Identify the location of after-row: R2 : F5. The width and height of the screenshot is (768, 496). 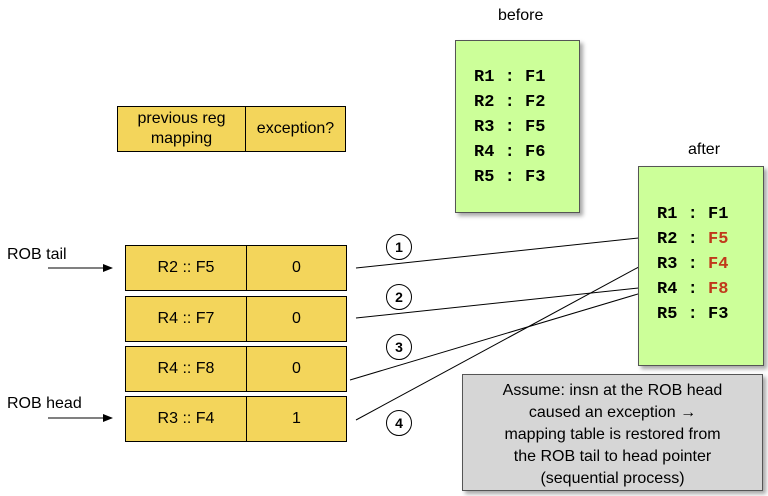
(692, 239).